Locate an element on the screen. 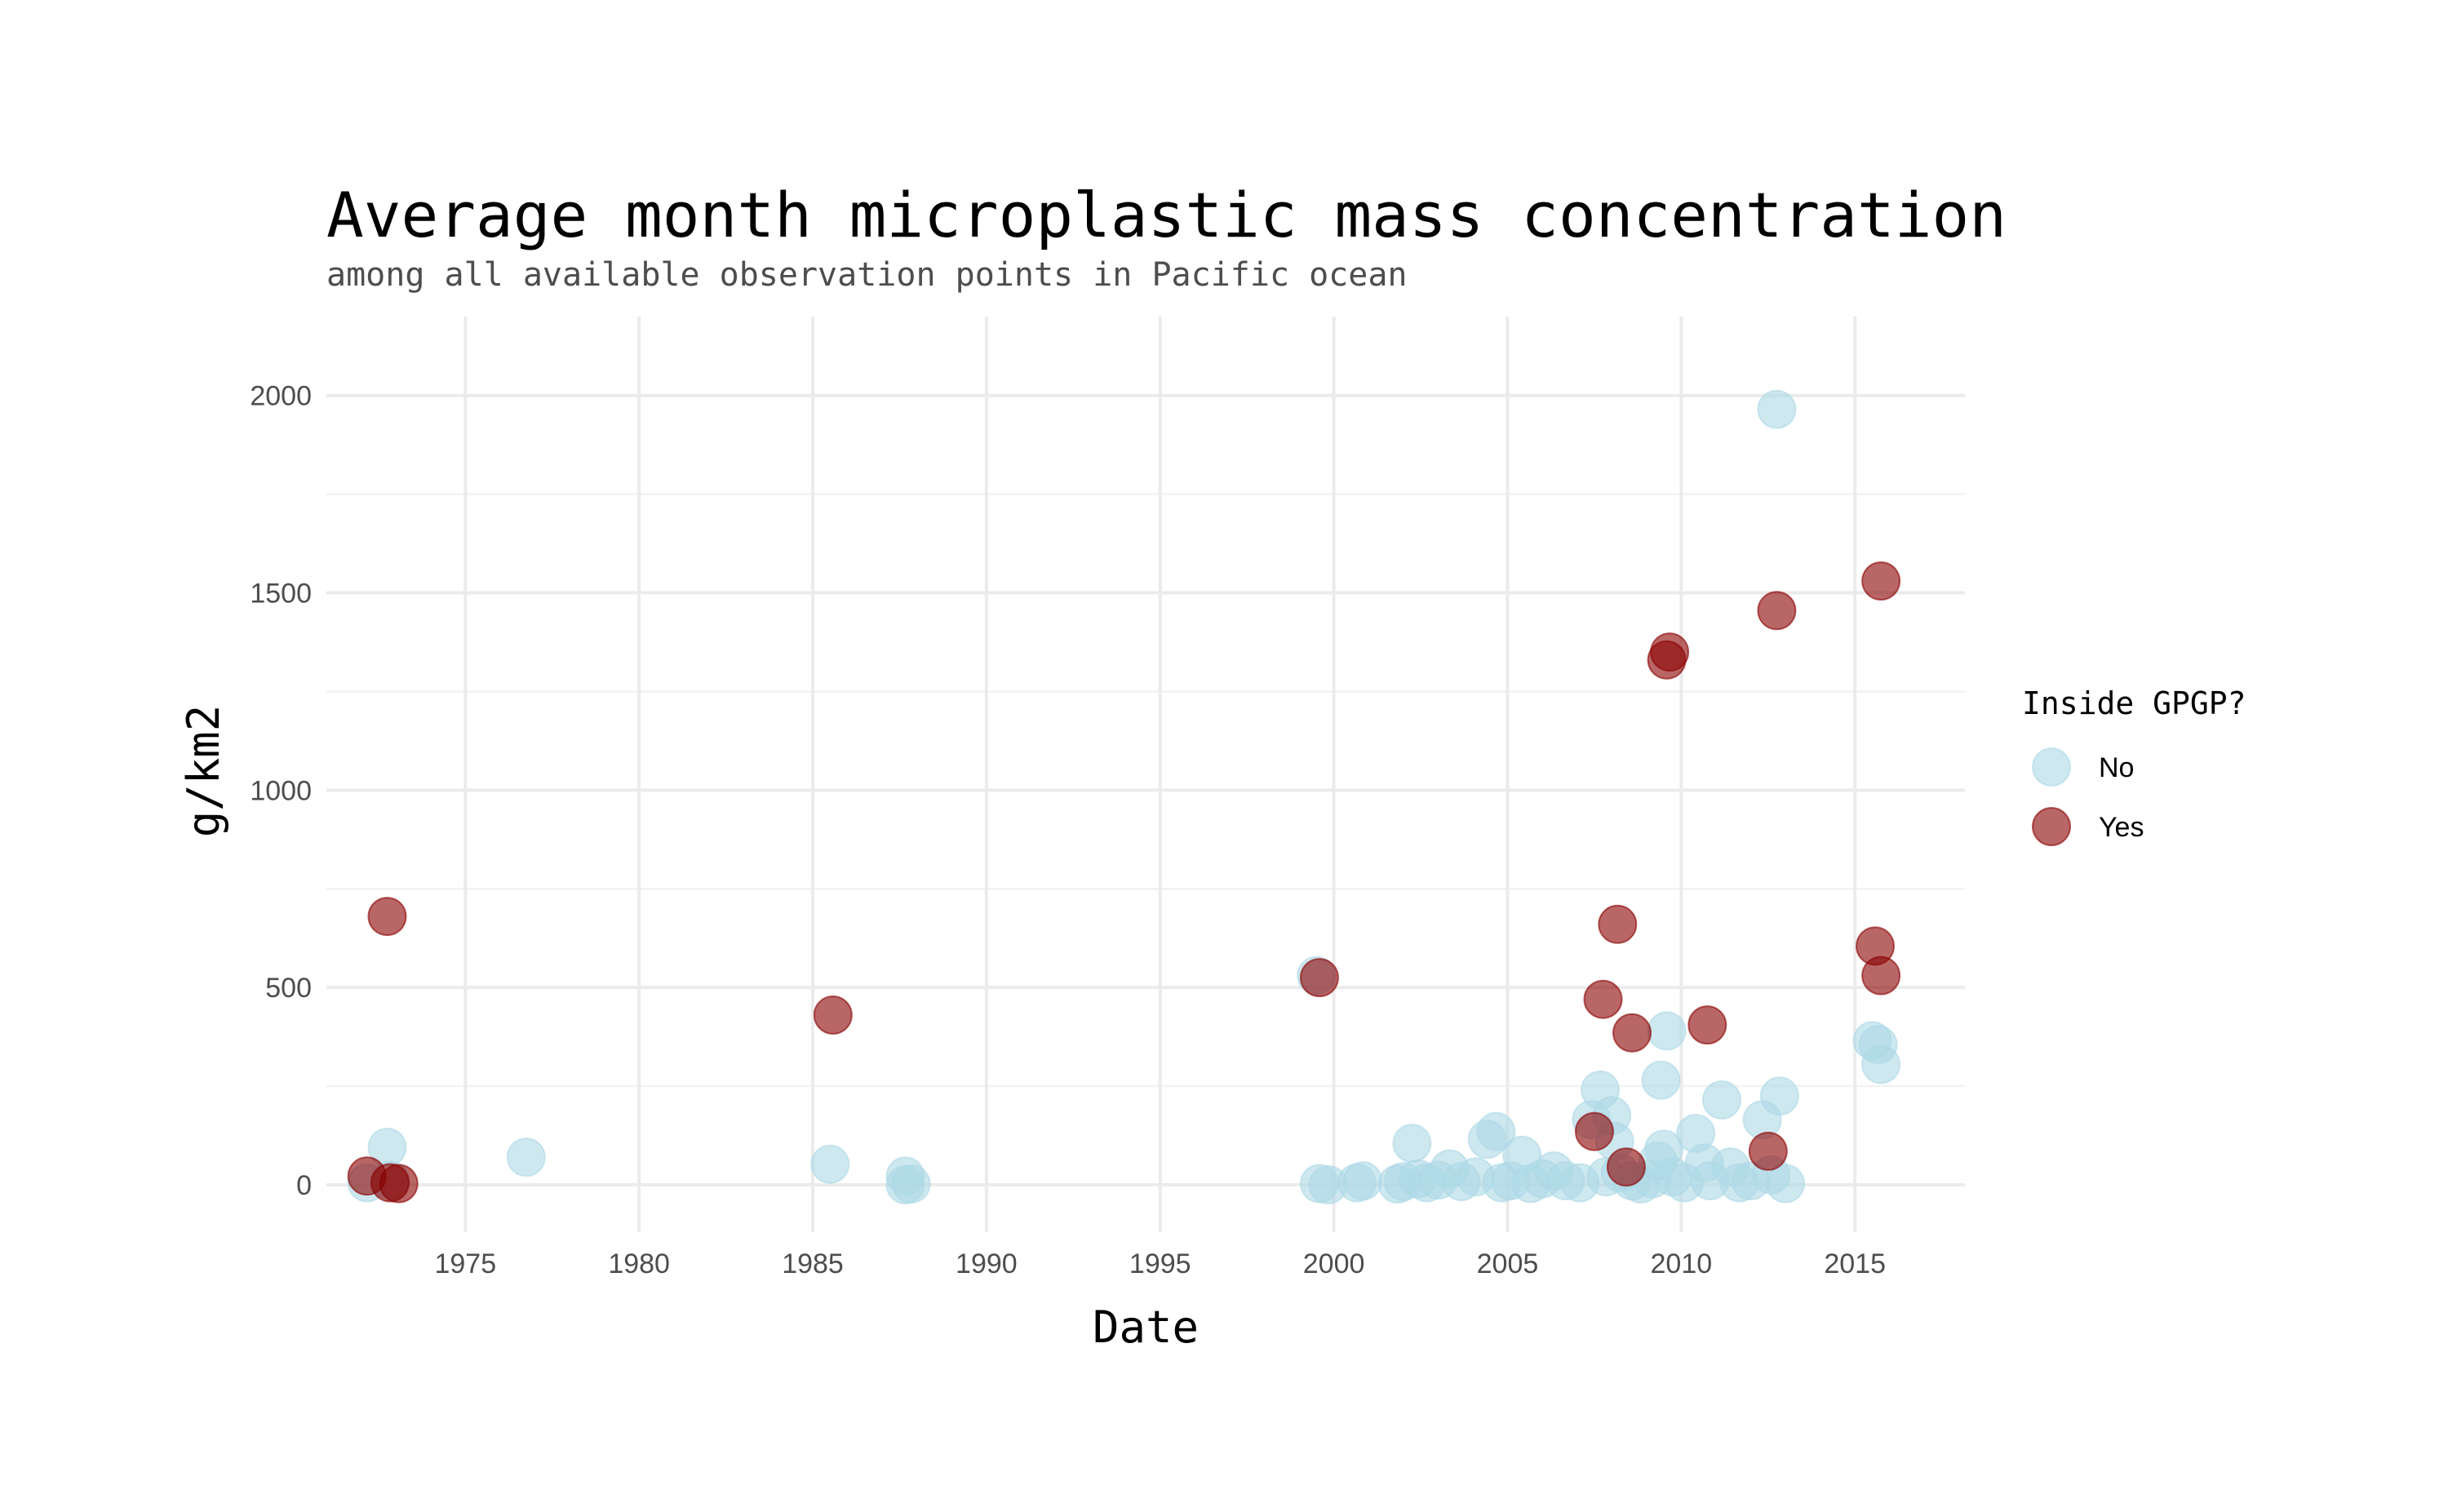 This screenshot has width=2448, height=1512. x-axis-ticks: 1975 1980 1985 1990 1995 2000 2005 2010 2015 is located at coordinates (1160, 1263).